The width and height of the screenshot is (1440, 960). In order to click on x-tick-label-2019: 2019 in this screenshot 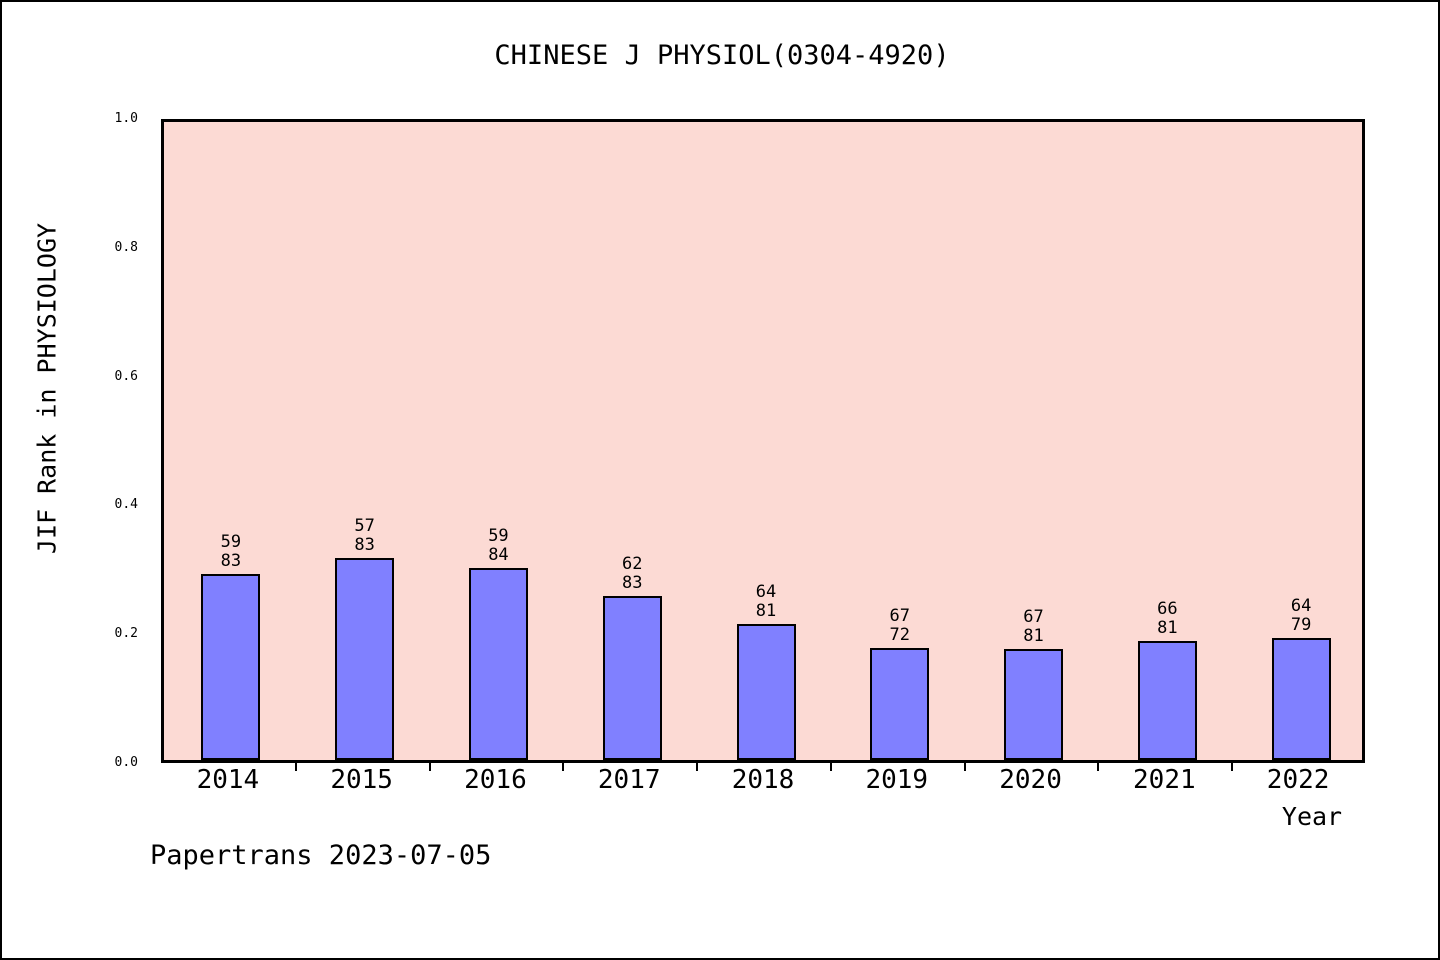, I will do `click(897, 780)`.